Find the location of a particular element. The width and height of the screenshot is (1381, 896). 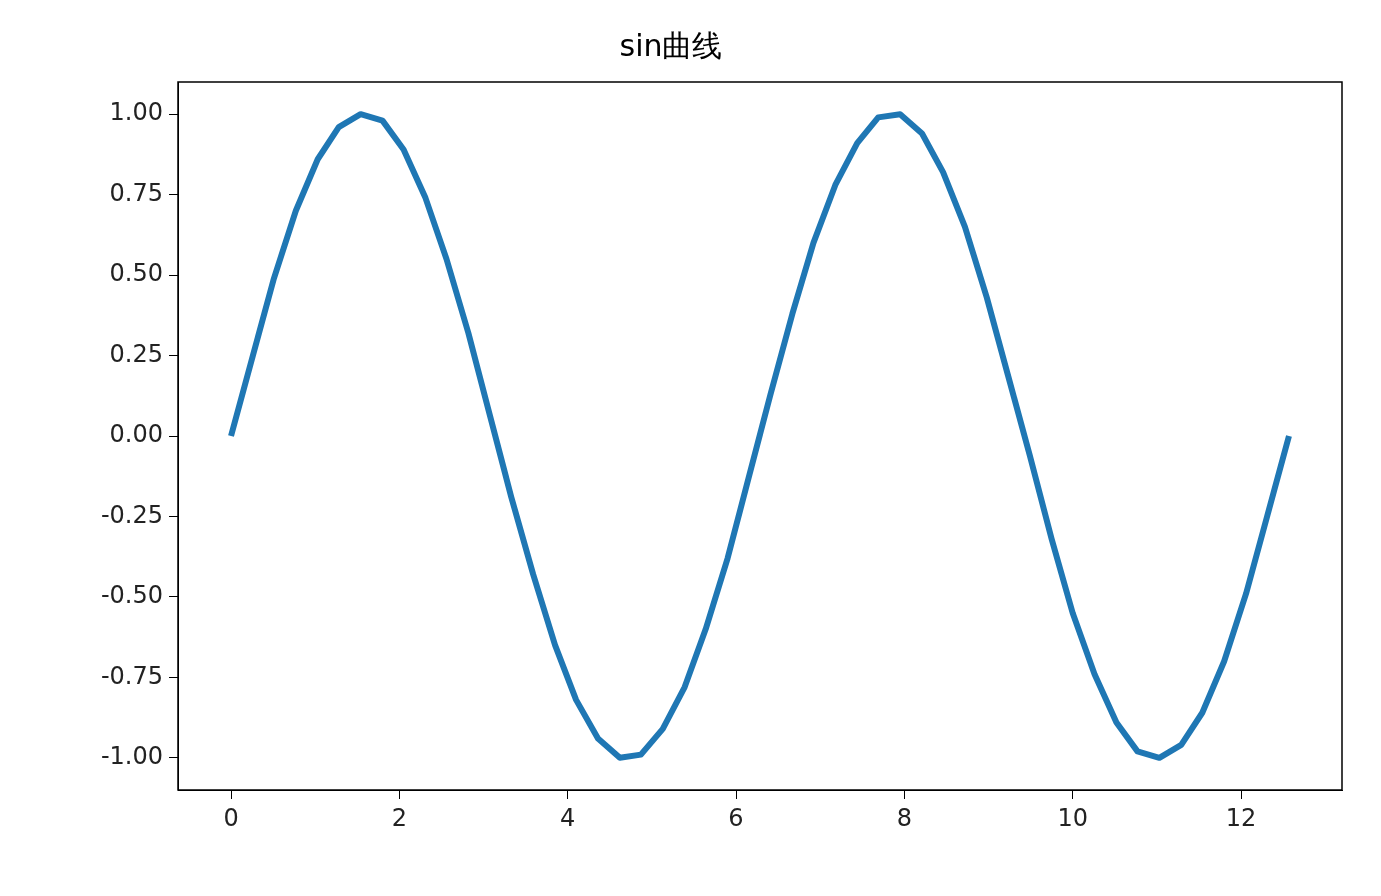

y-tick-label: -0.50 is located at coordinates (131, 595).